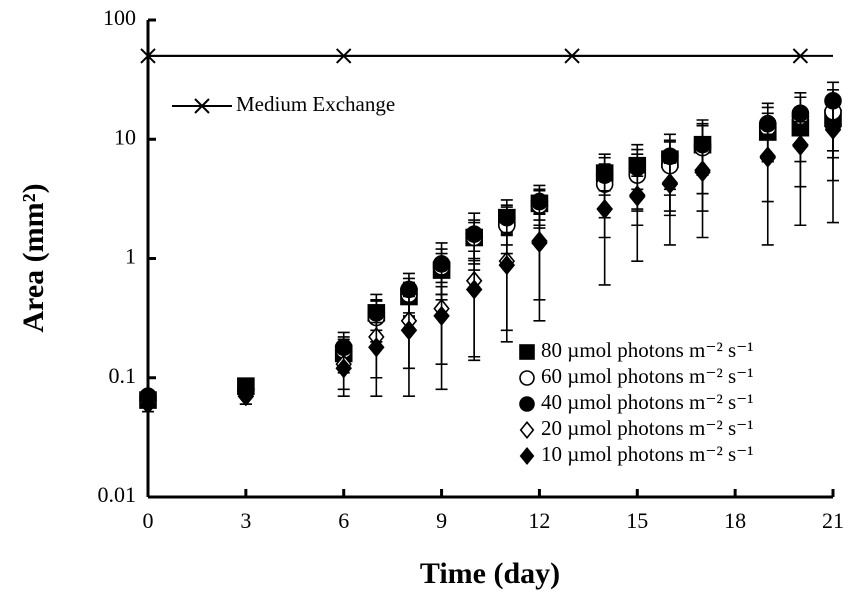  What do you see at coordinates (441, 520) in the screenshot?
I see `x-tick-label: 9` at bounding box center [441, 520].